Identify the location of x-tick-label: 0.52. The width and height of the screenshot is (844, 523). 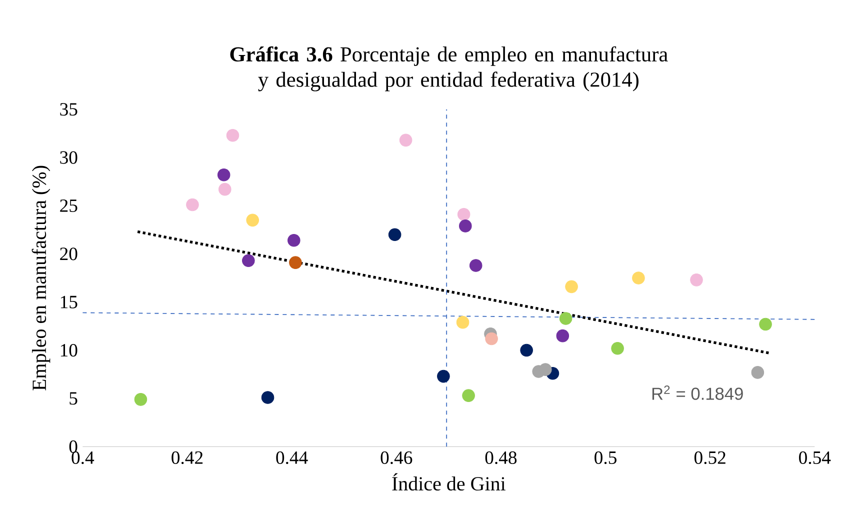
(710, 458).